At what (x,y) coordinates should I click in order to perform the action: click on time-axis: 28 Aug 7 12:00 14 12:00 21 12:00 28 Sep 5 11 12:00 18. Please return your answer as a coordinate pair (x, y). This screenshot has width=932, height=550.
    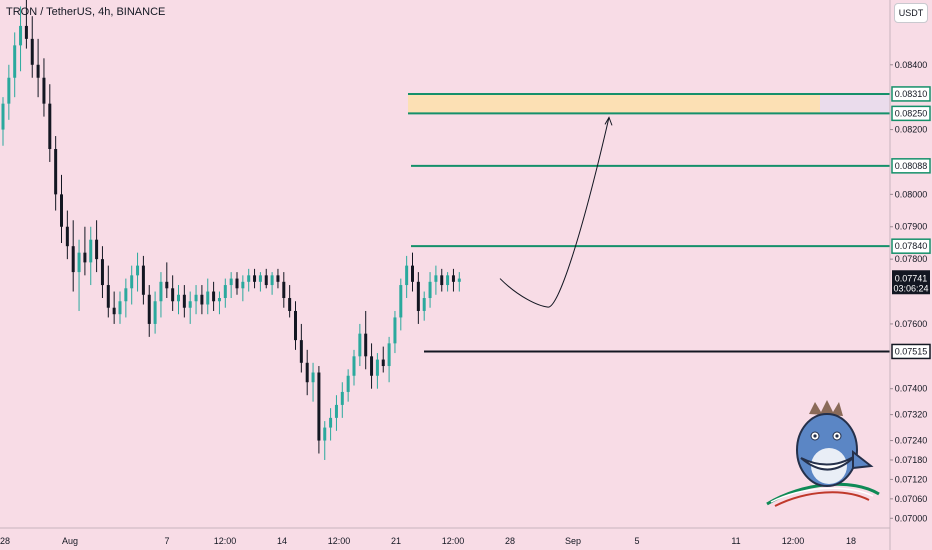
    Looking at the image, I should click on (445, 536).